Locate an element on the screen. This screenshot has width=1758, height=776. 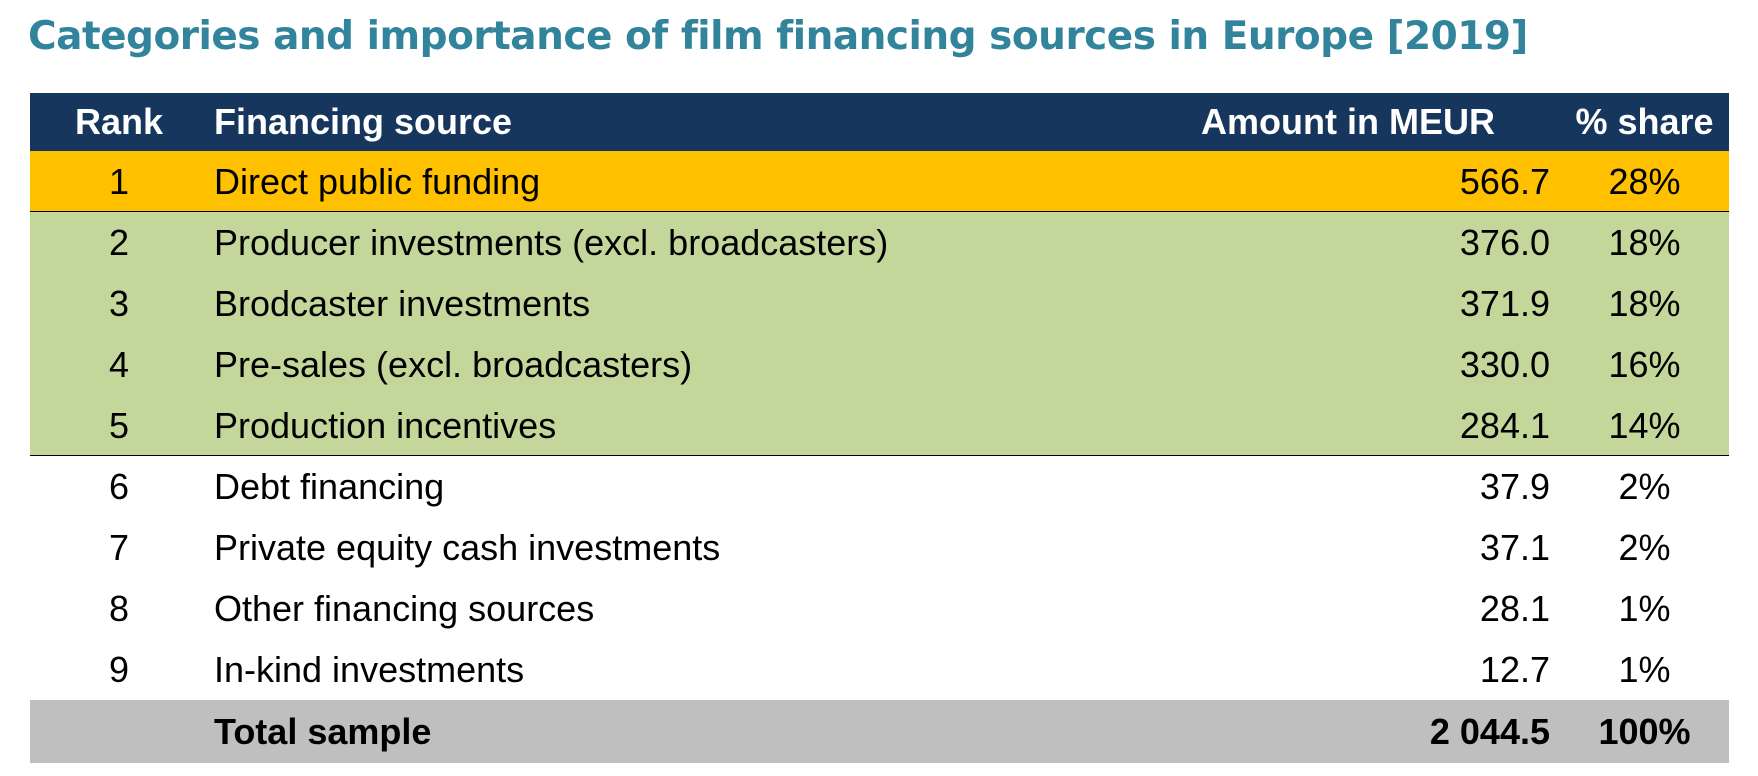
amount-cell: 330.0 is located at coordinates (1504, 364).